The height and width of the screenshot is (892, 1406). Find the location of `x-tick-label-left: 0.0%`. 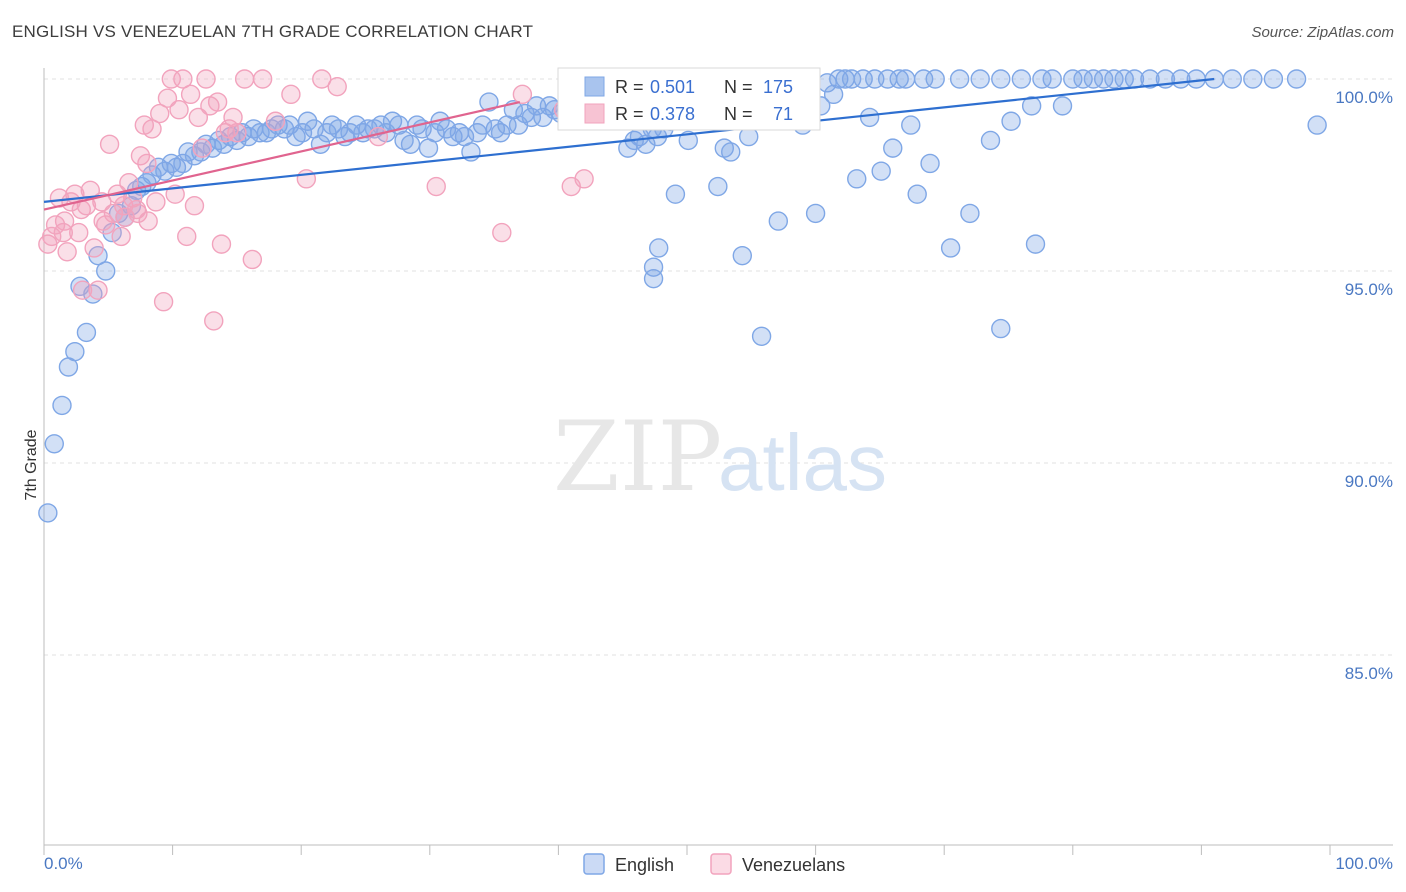

x-tick-label-left: 0.0% is located at coordinates (63, 863).